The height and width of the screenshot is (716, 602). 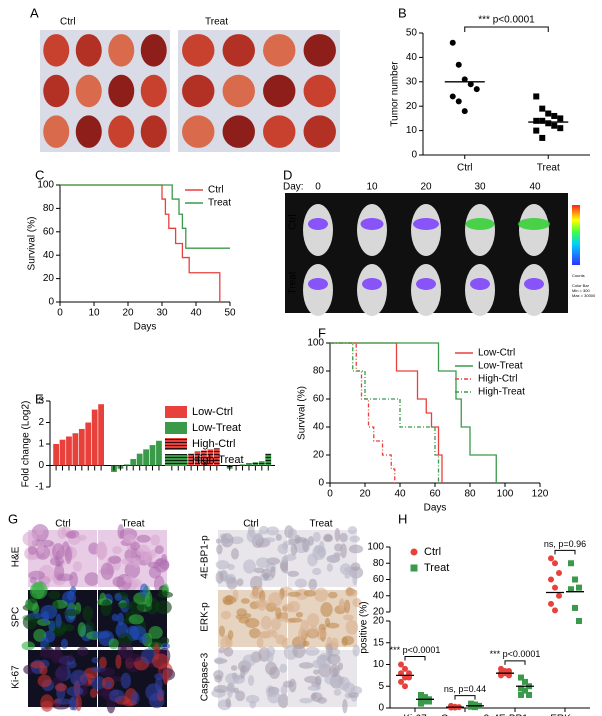 What do you see at coordinates (565, 715) in the screenshot?
I see `x-tick-label: ERK-p` at bounding box center [565, 715].